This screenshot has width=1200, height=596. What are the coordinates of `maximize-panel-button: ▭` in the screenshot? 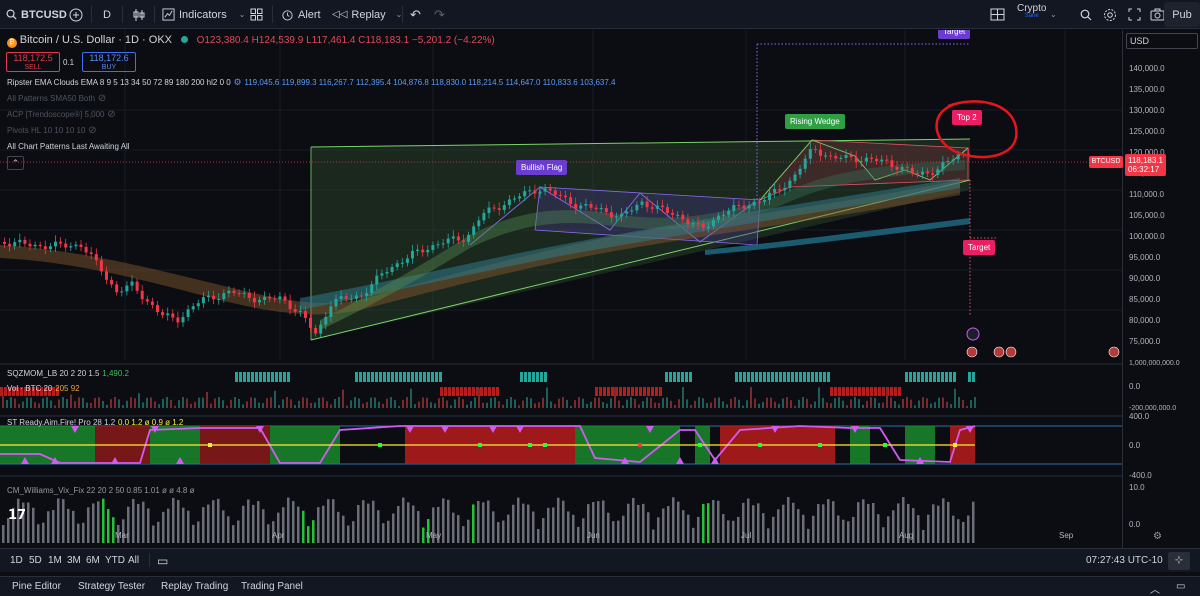 It's located at (1180, 586).